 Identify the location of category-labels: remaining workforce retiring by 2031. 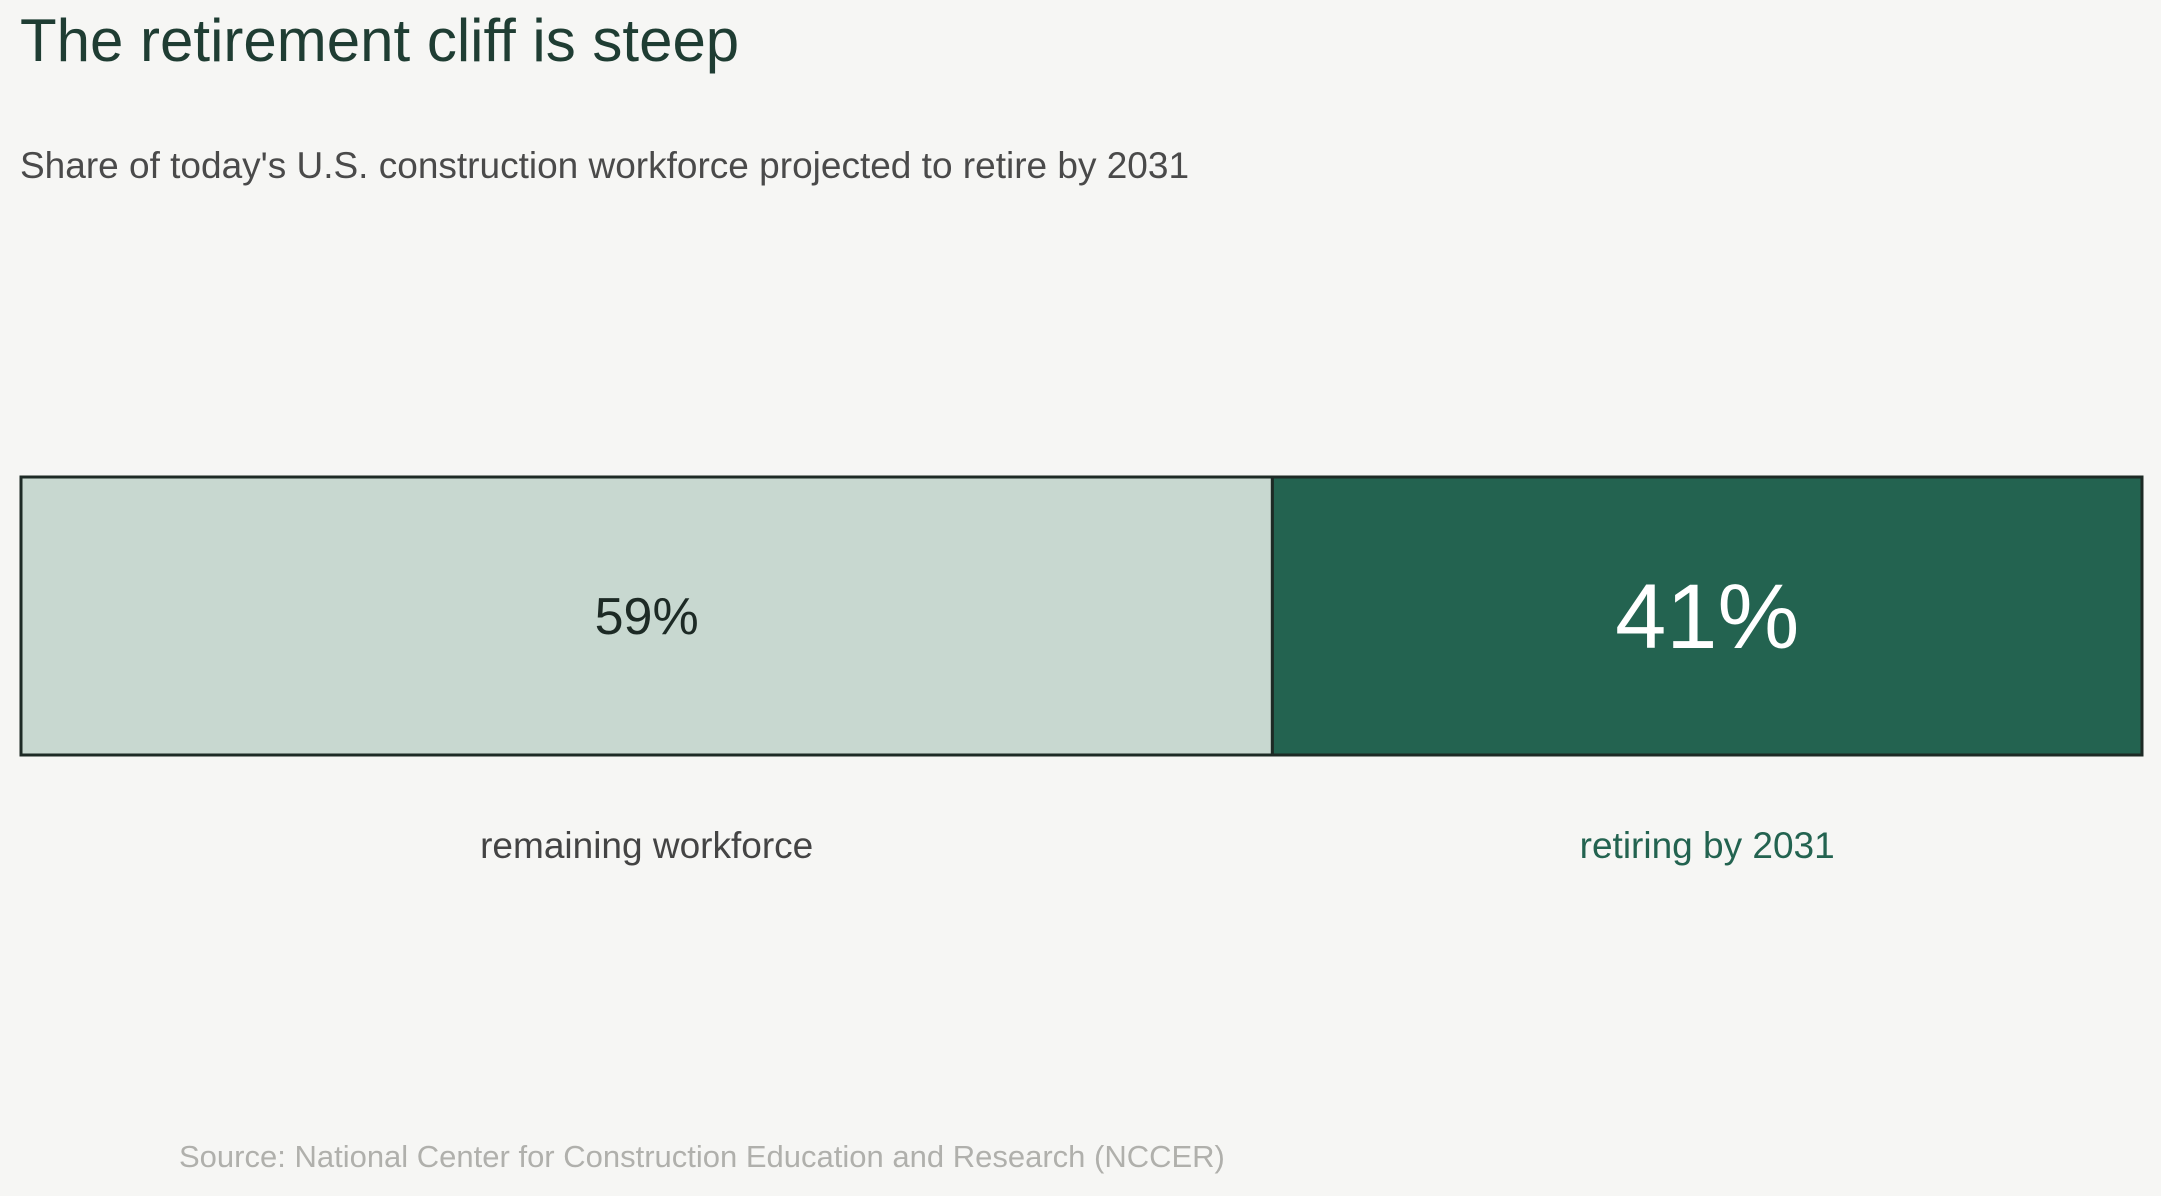
(1157, 845).